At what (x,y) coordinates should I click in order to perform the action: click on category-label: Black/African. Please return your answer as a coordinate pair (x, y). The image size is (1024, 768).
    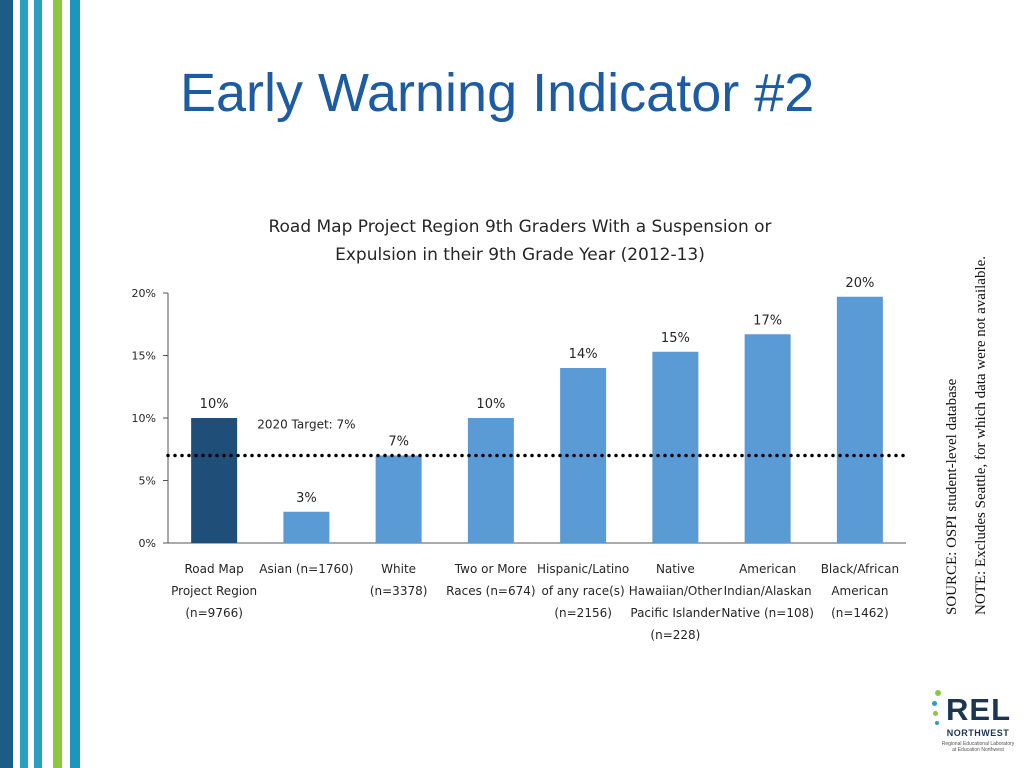
    Looking at the image, I should click on (860, 569).